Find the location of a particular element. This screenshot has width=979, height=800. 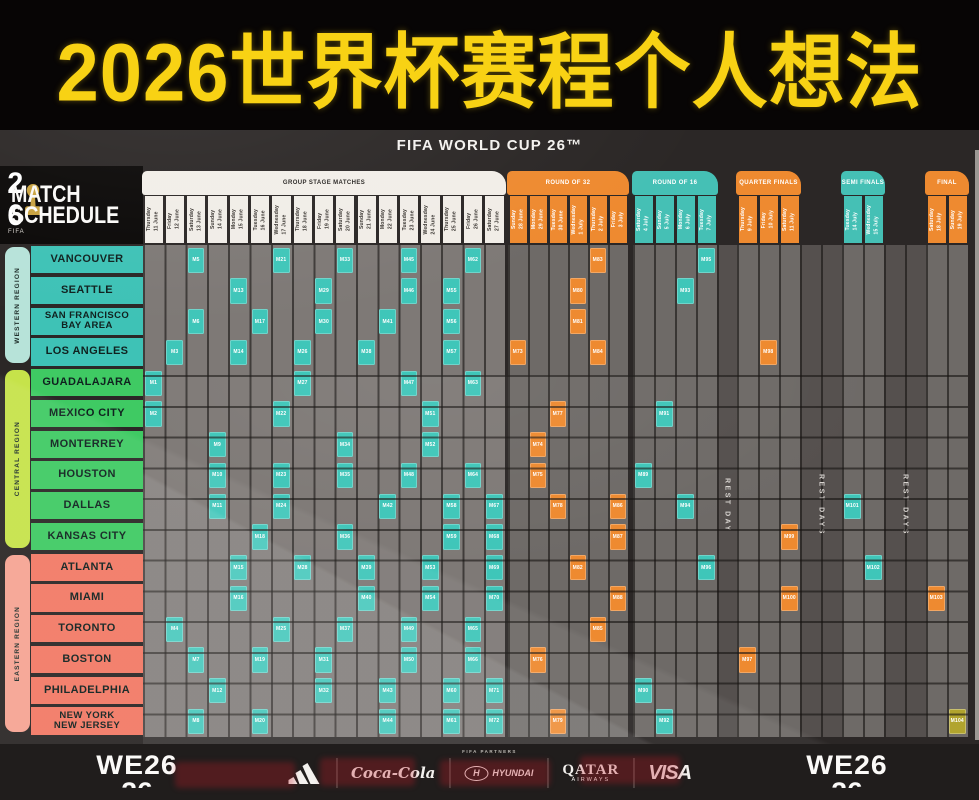

date-label: Thursday 18 June is located at coordinates (302, 219).